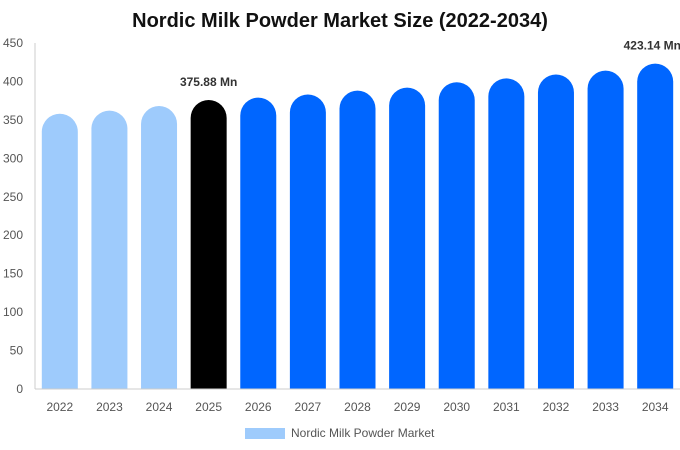 This screenshot has height=450, width=680. What do you see at coordinates (265, 433) in the screenshot?
I see `legend-swatch` at bounding box center [265, 433].